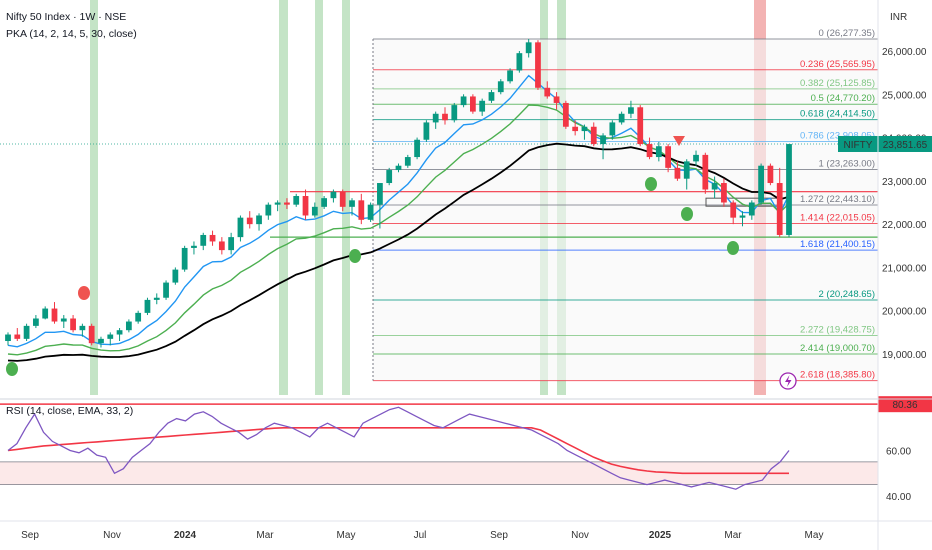 The width and height of the screenshot is (932, 550). Describe the element at coordinates (788, 381) in the screenshot. I see `alert-icon` at that location.